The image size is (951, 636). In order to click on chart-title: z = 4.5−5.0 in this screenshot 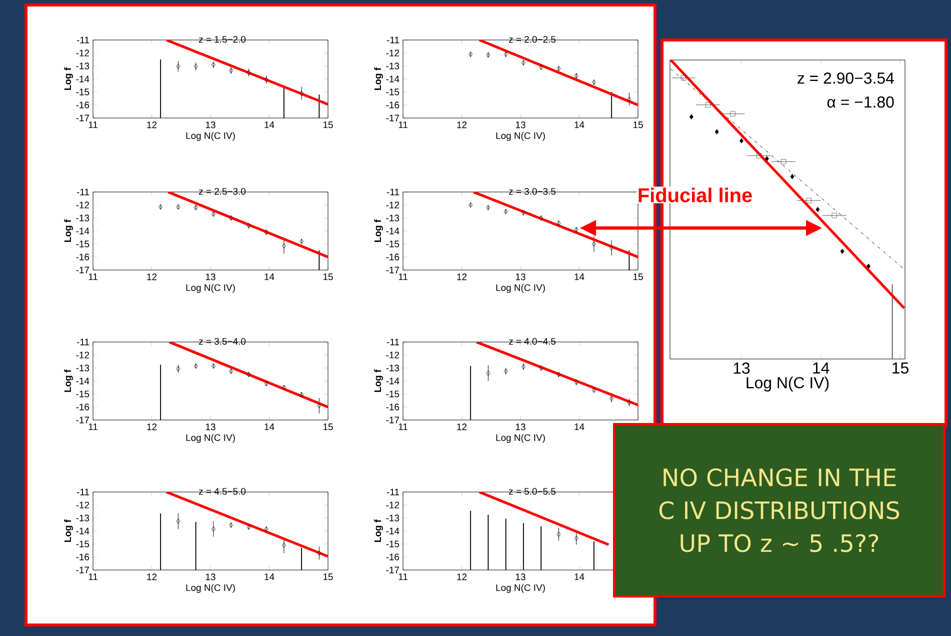, I will do `click(222, 491)`.